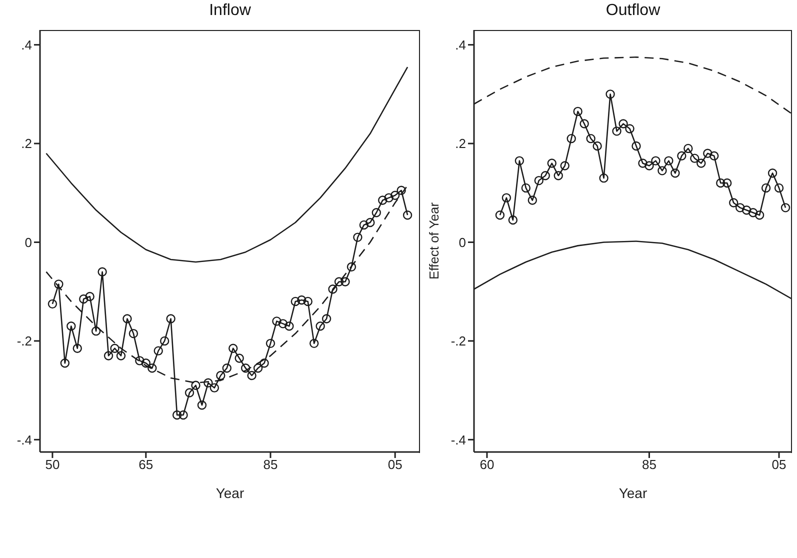  I want to click on y-axis-title: Effect of Year, so click(434, 241).